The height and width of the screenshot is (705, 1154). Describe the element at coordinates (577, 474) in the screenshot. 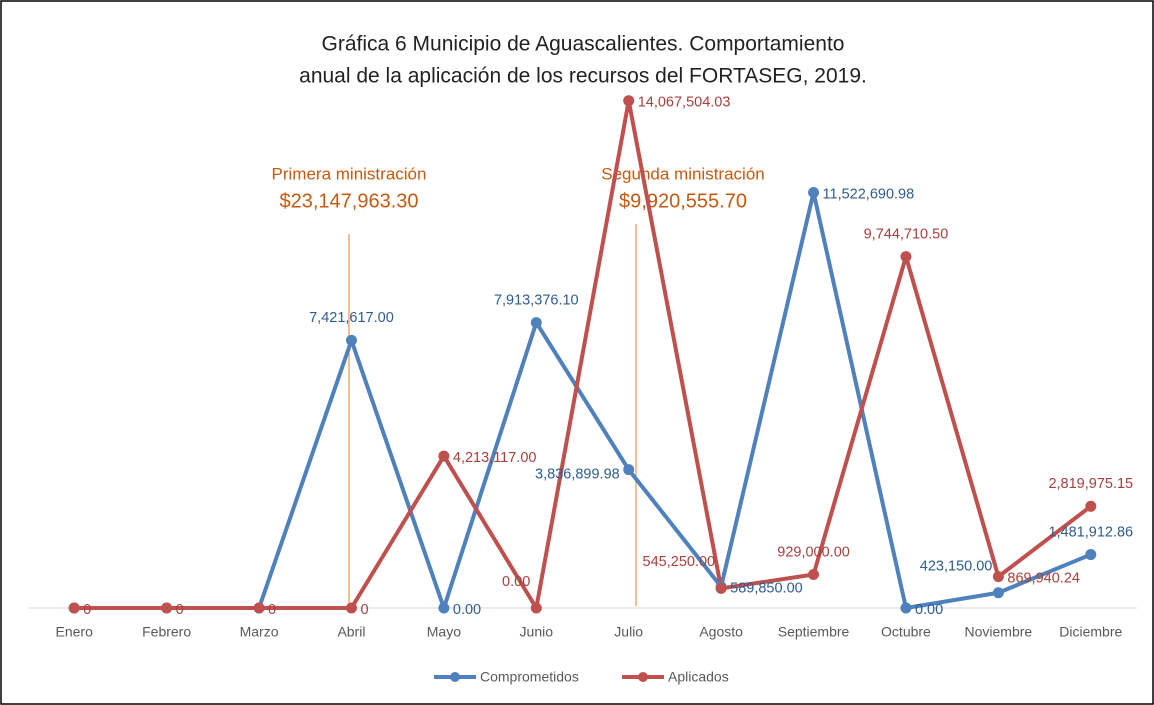

I see `data-label: 3,836,899.98` at that location.